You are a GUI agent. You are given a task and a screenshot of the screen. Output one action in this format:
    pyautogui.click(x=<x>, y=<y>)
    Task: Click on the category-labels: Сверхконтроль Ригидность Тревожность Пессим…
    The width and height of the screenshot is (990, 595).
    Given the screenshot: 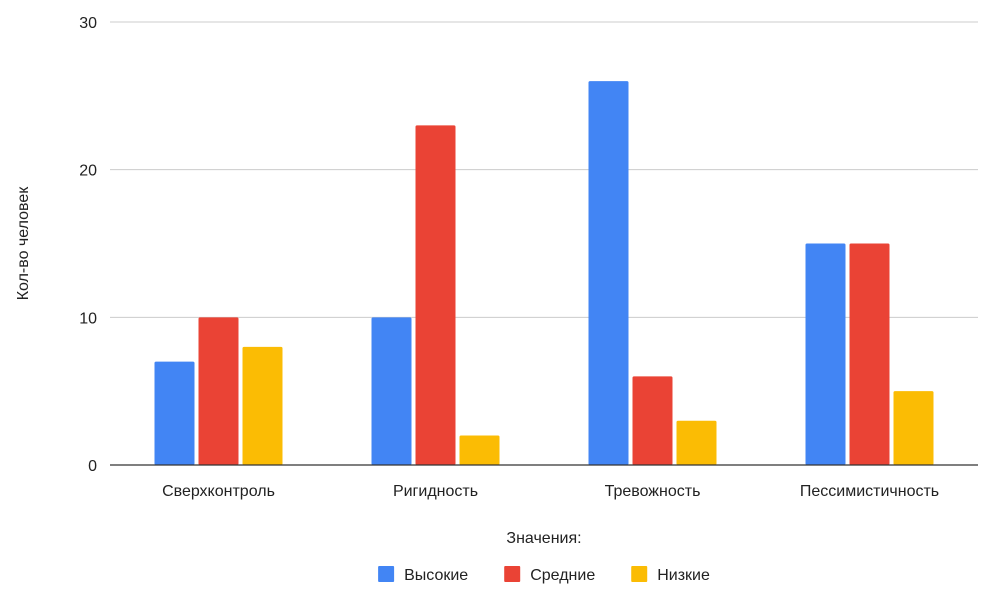 What is the action you would take?
    pyautogui.click(x=550, y=491)
    